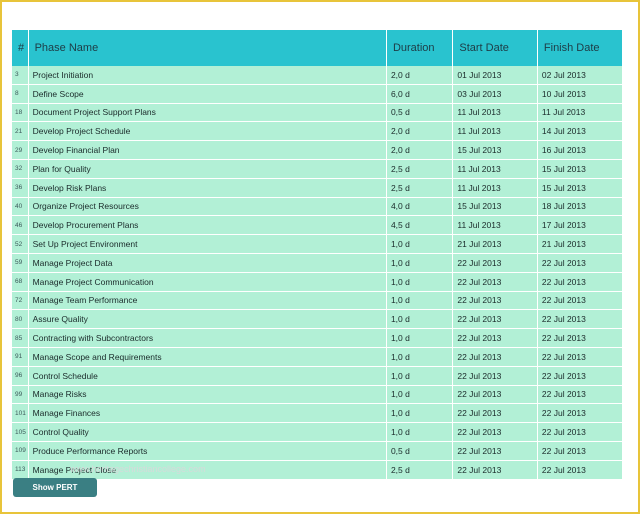  What do you see at coordinates (579, 244) in the screenshot?
I see `finish-date-cell: 21 Jul 2013` at bounding box center [579, 244].